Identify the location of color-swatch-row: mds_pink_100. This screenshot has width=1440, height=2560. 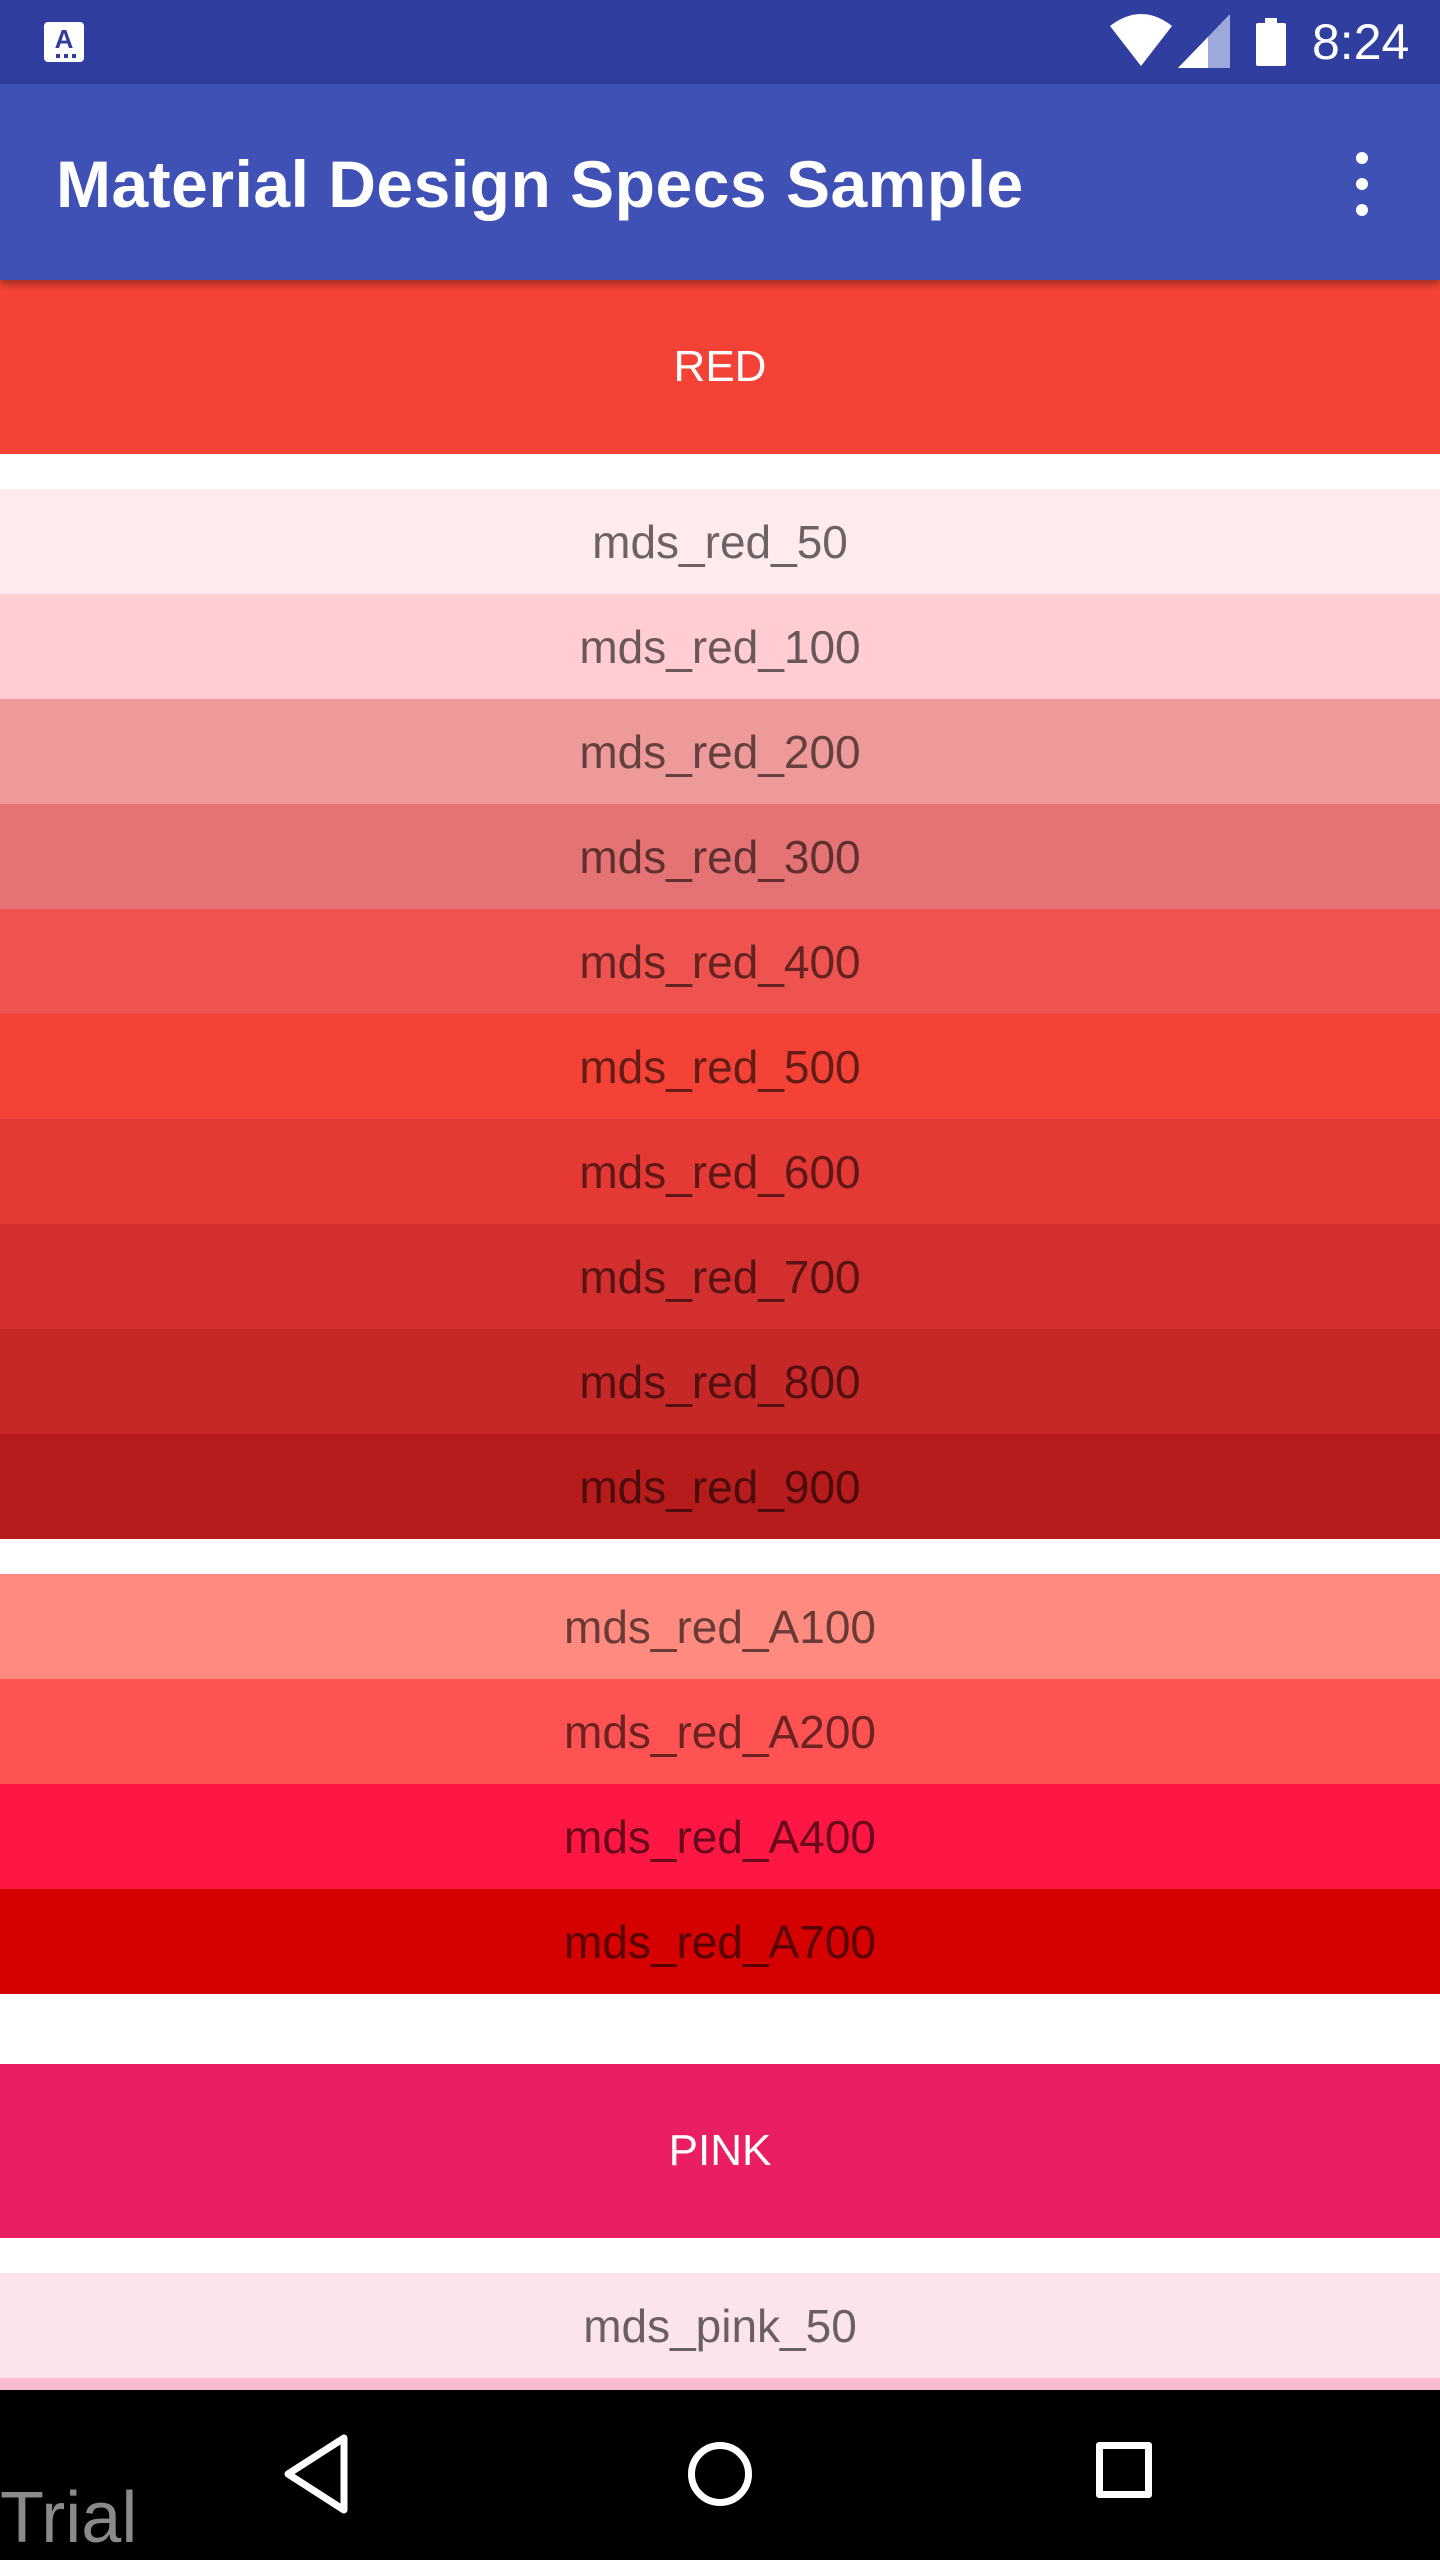
(720, 2384).